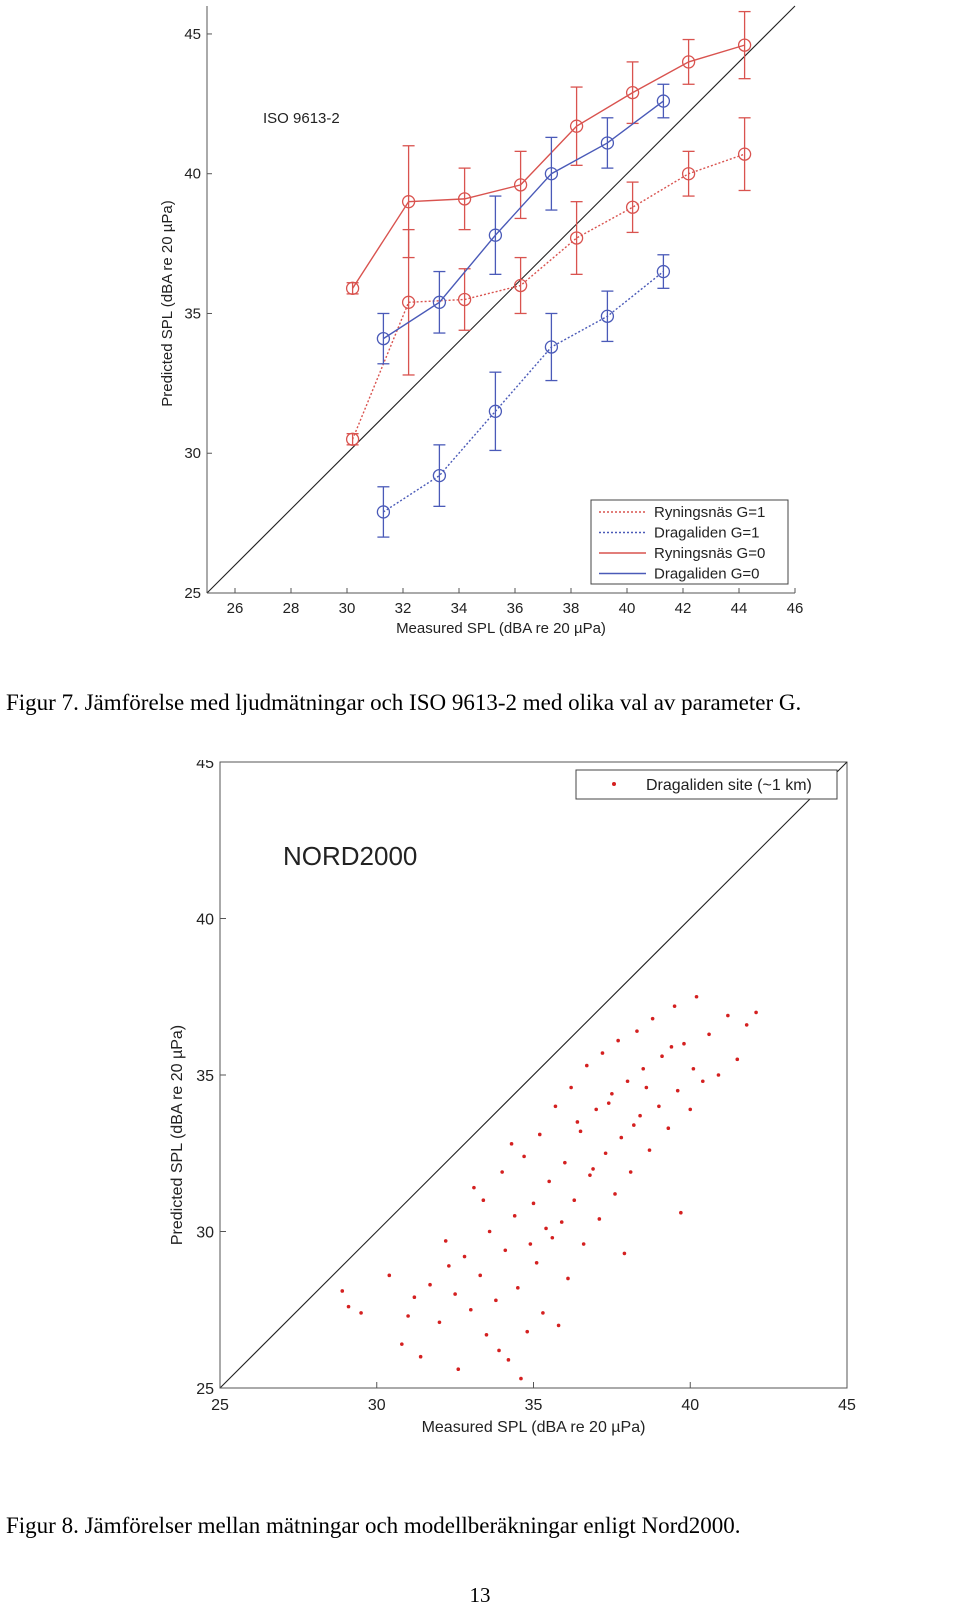 Image resolution: width=960 pixels, height=1608 pixels. I want to click on y-tick-label: 45, so click(205, 766).